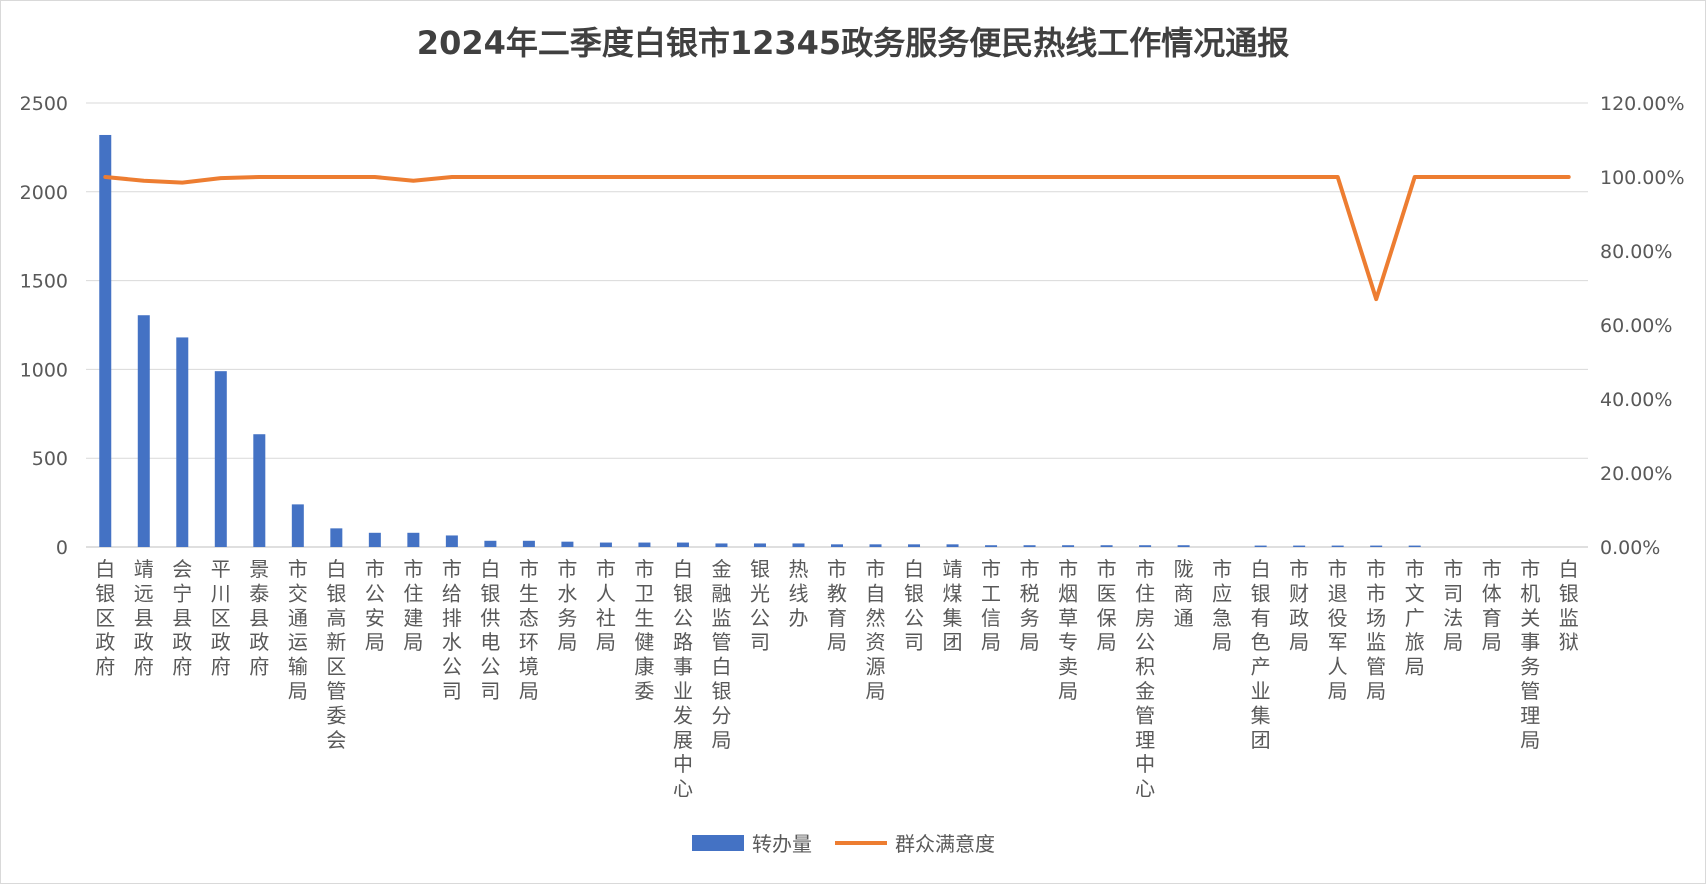 The image size is (1706, 884). I want to click on category-label: 银光公司, so click(760, 605).